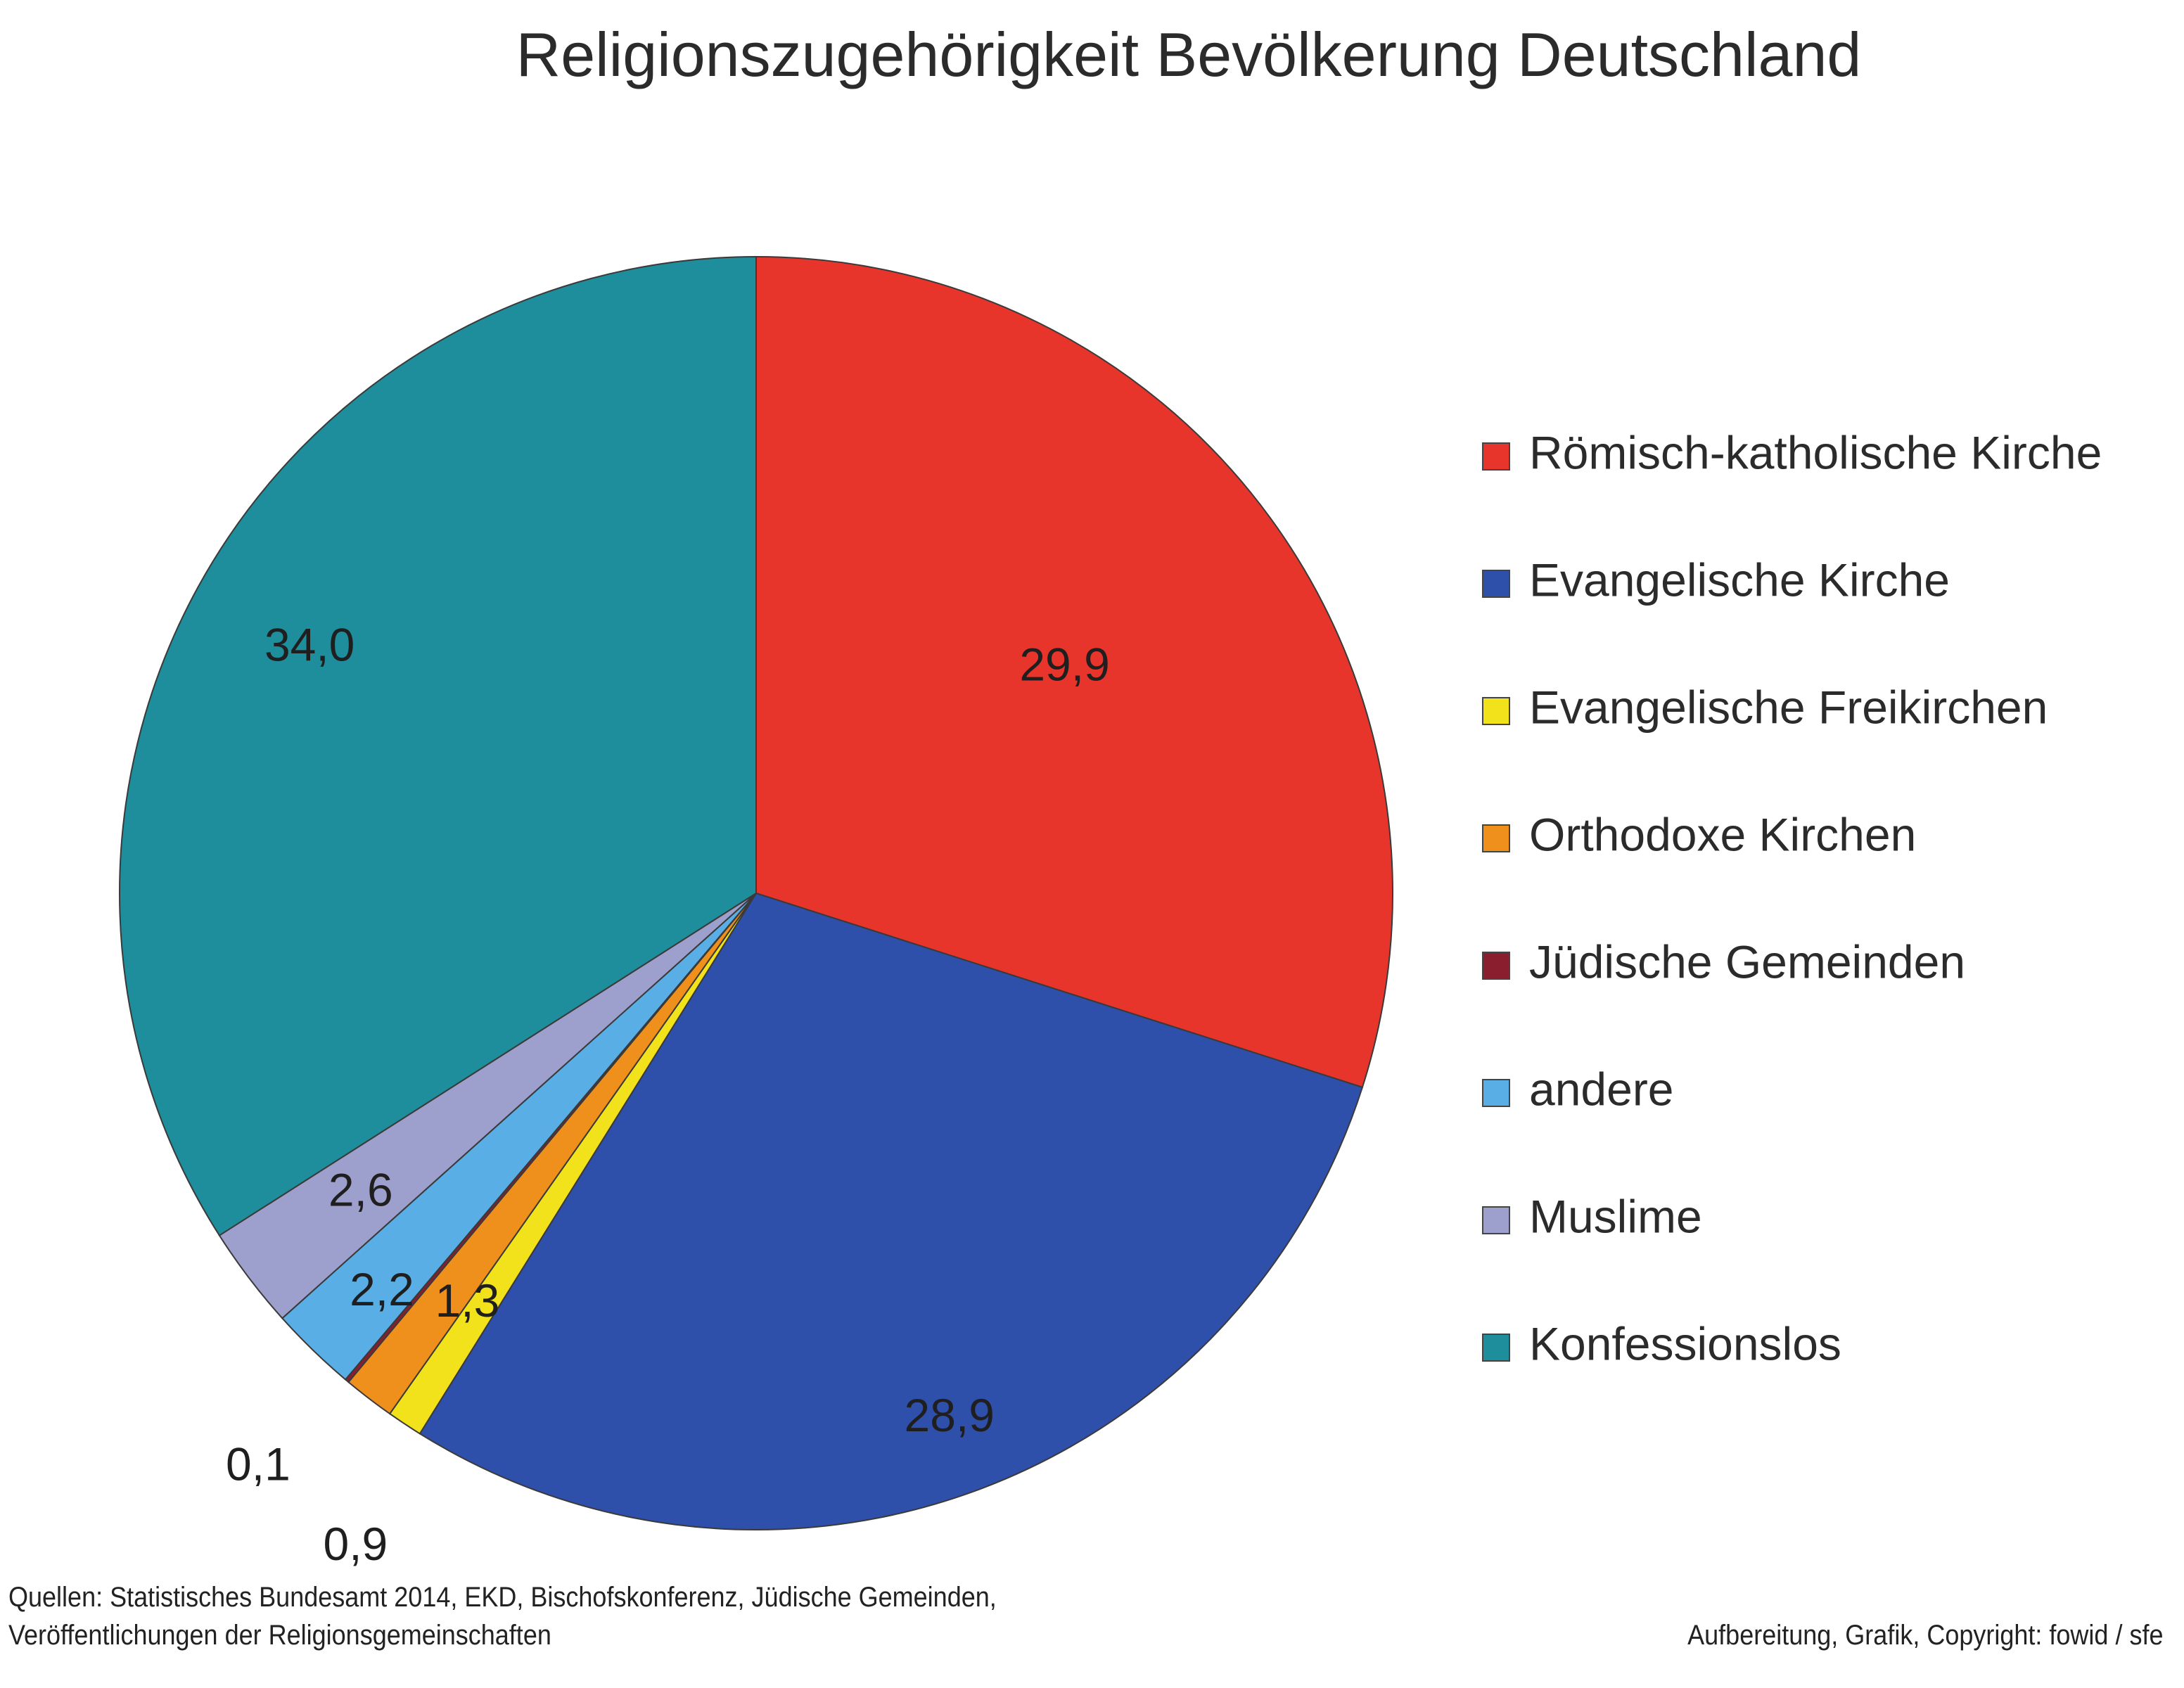 The height and width of the screenshot is (1688, 2184). I want to click on legend-label-evangelische-kirche: Evangelische Kirche, so click(1739, 580).